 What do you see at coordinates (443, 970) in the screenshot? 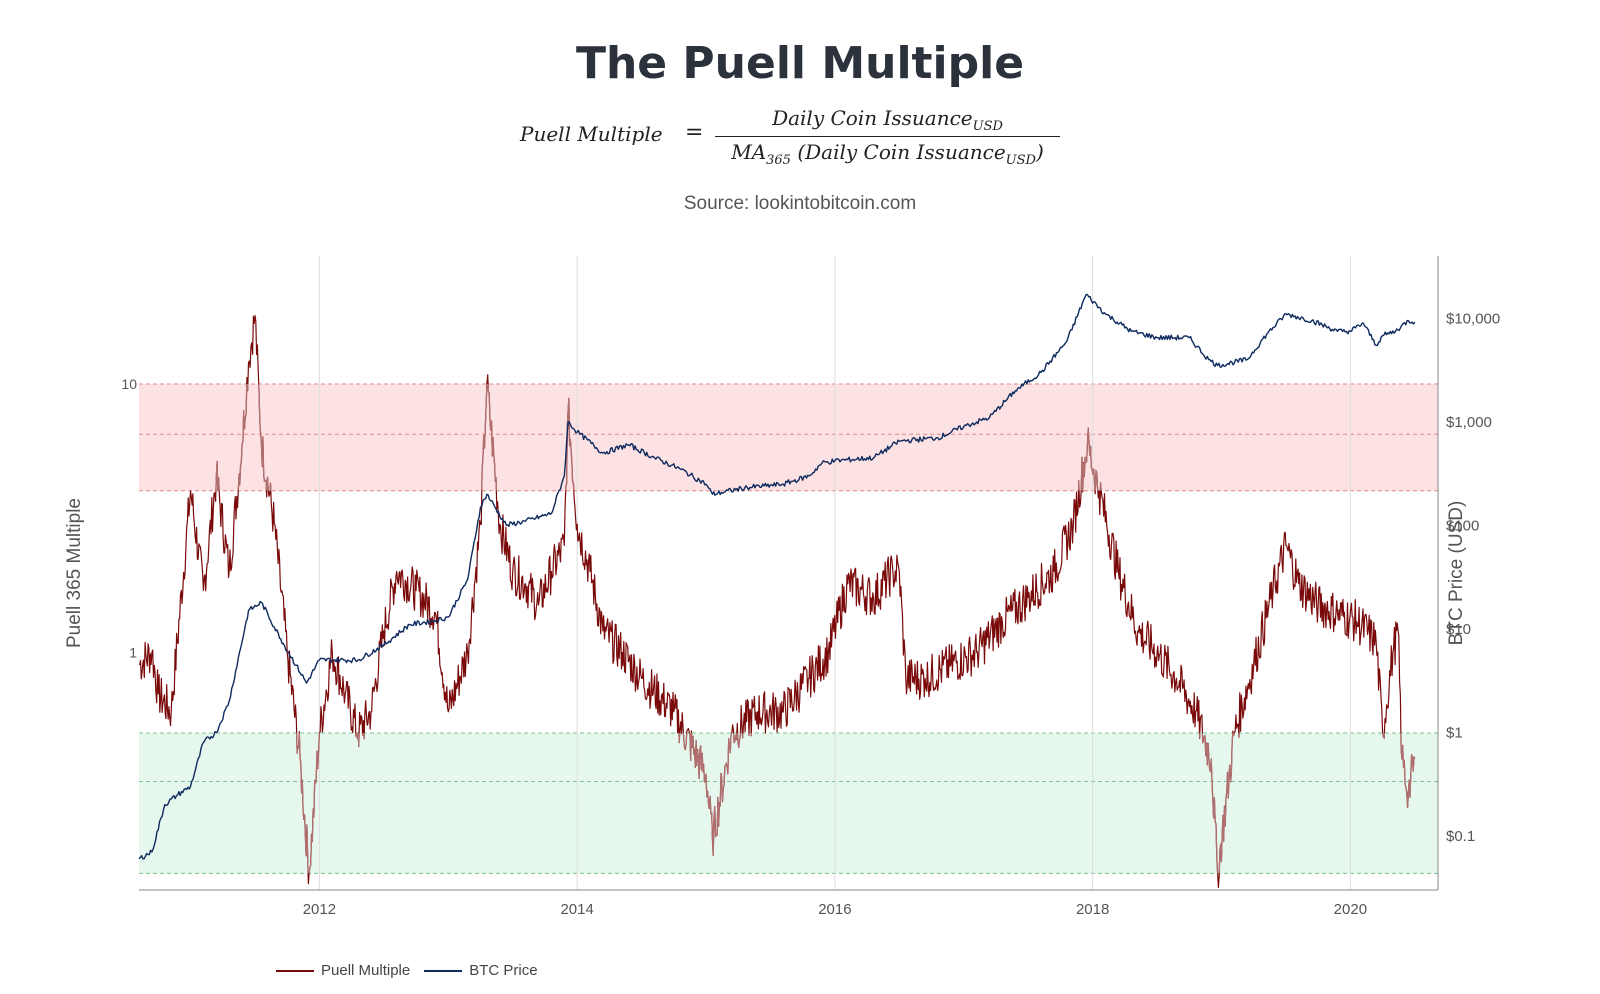
I see `legend-swatch-btc` at bounding box center [443, 970].